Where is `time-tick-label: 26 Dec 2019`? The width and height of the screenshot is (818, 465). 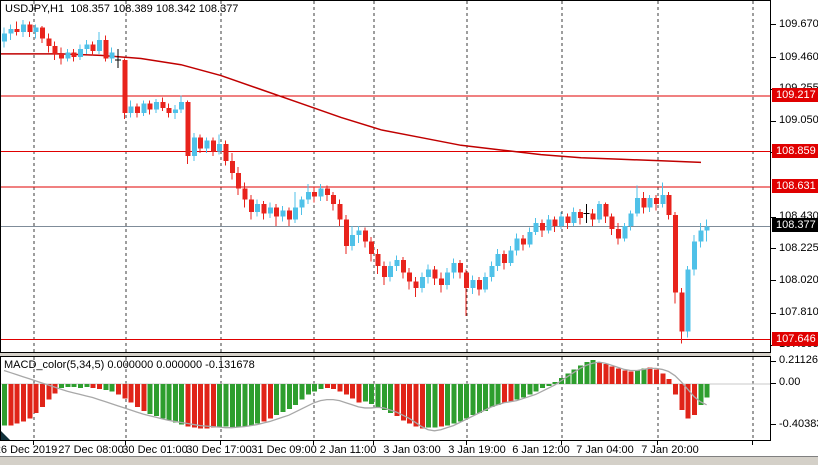 time-tick-label: 26 Dec 2019 is located at coordinates (29, 450).